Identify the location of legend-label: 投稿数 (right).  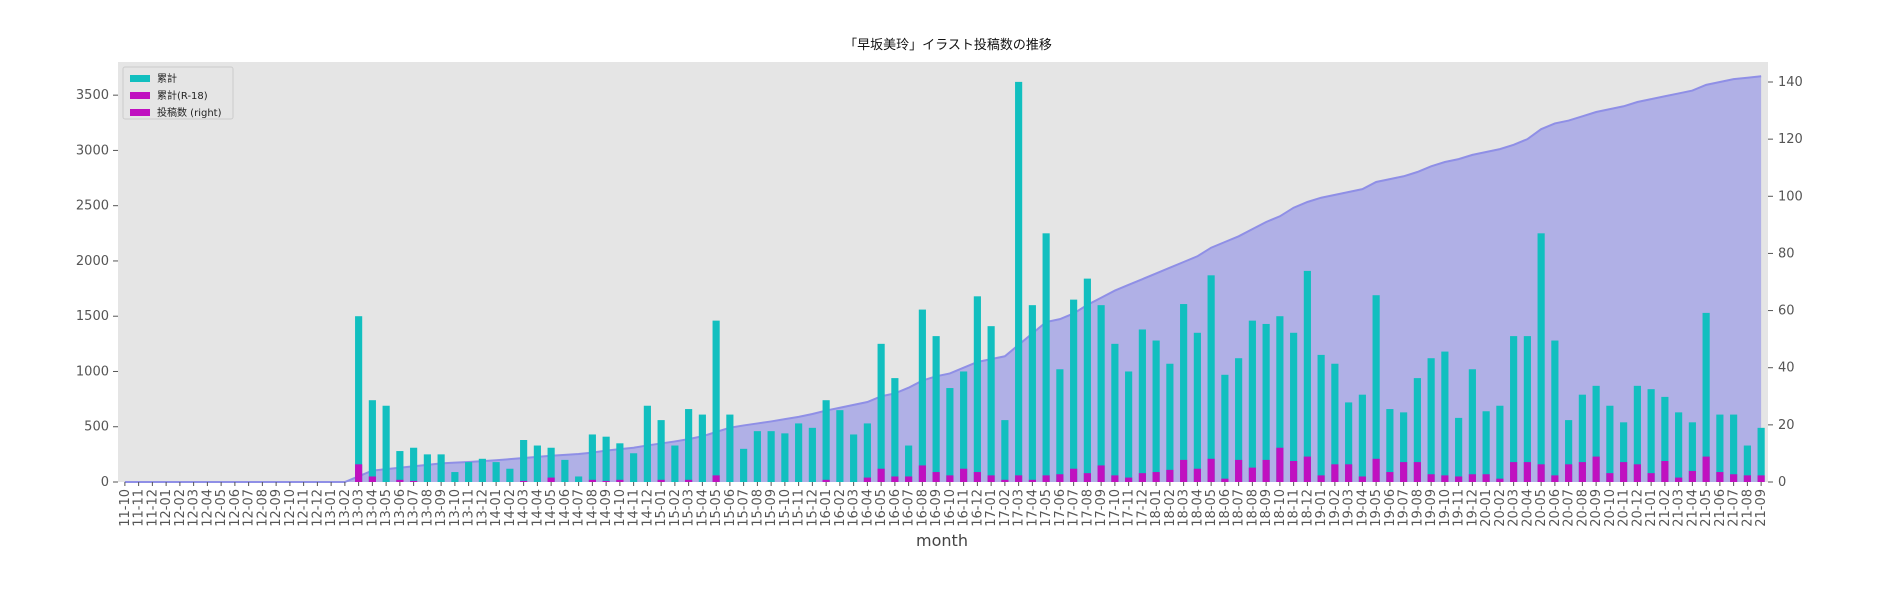
(189, 112).